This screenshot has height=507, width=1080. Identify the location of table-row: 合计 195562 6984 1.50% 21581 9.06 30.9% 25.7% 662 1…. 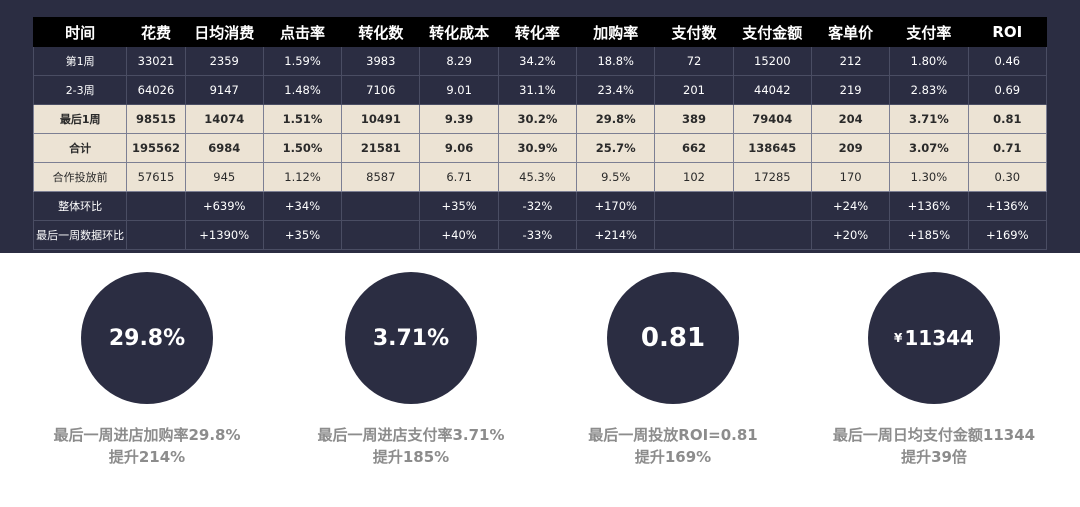
(540, 148).